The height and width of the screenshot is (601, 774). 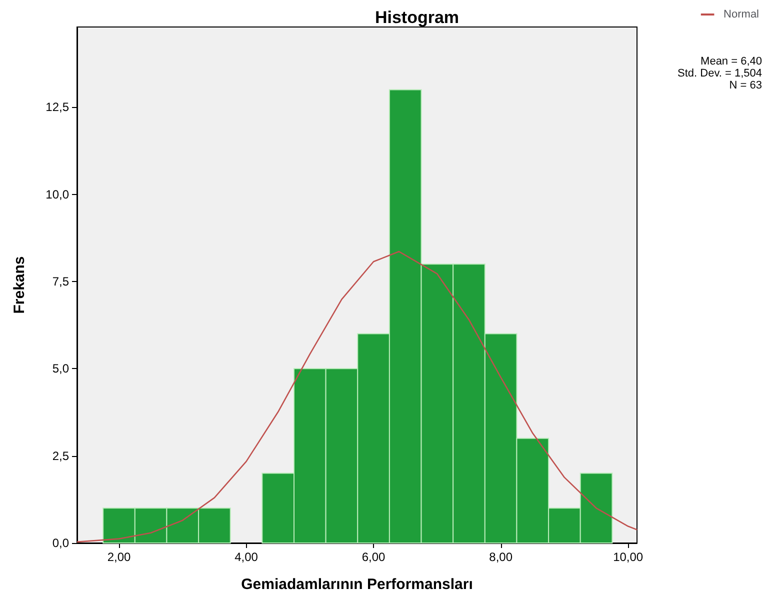 What do you see at coordinates (357, 584) in the screenshot?
I see `x-axis-title: Gemiadamlarının Performansları` at bounding box center [357, 584].